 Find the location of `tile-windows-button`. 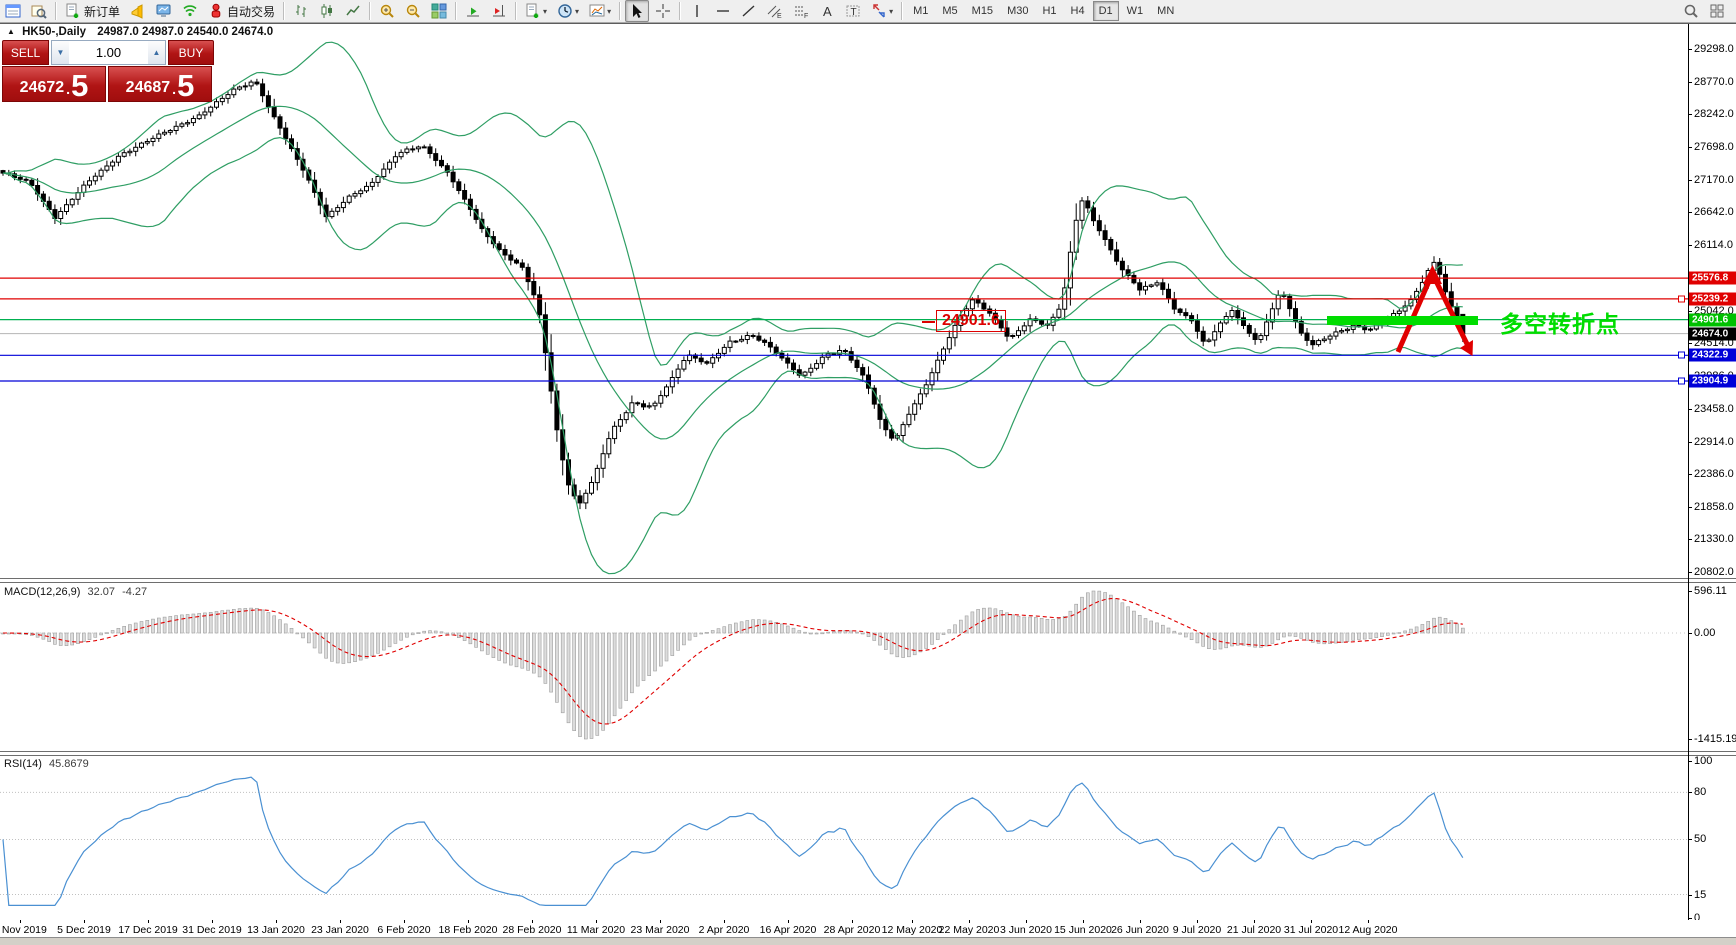

tile-windows-button is located at coordinates (439, 11).